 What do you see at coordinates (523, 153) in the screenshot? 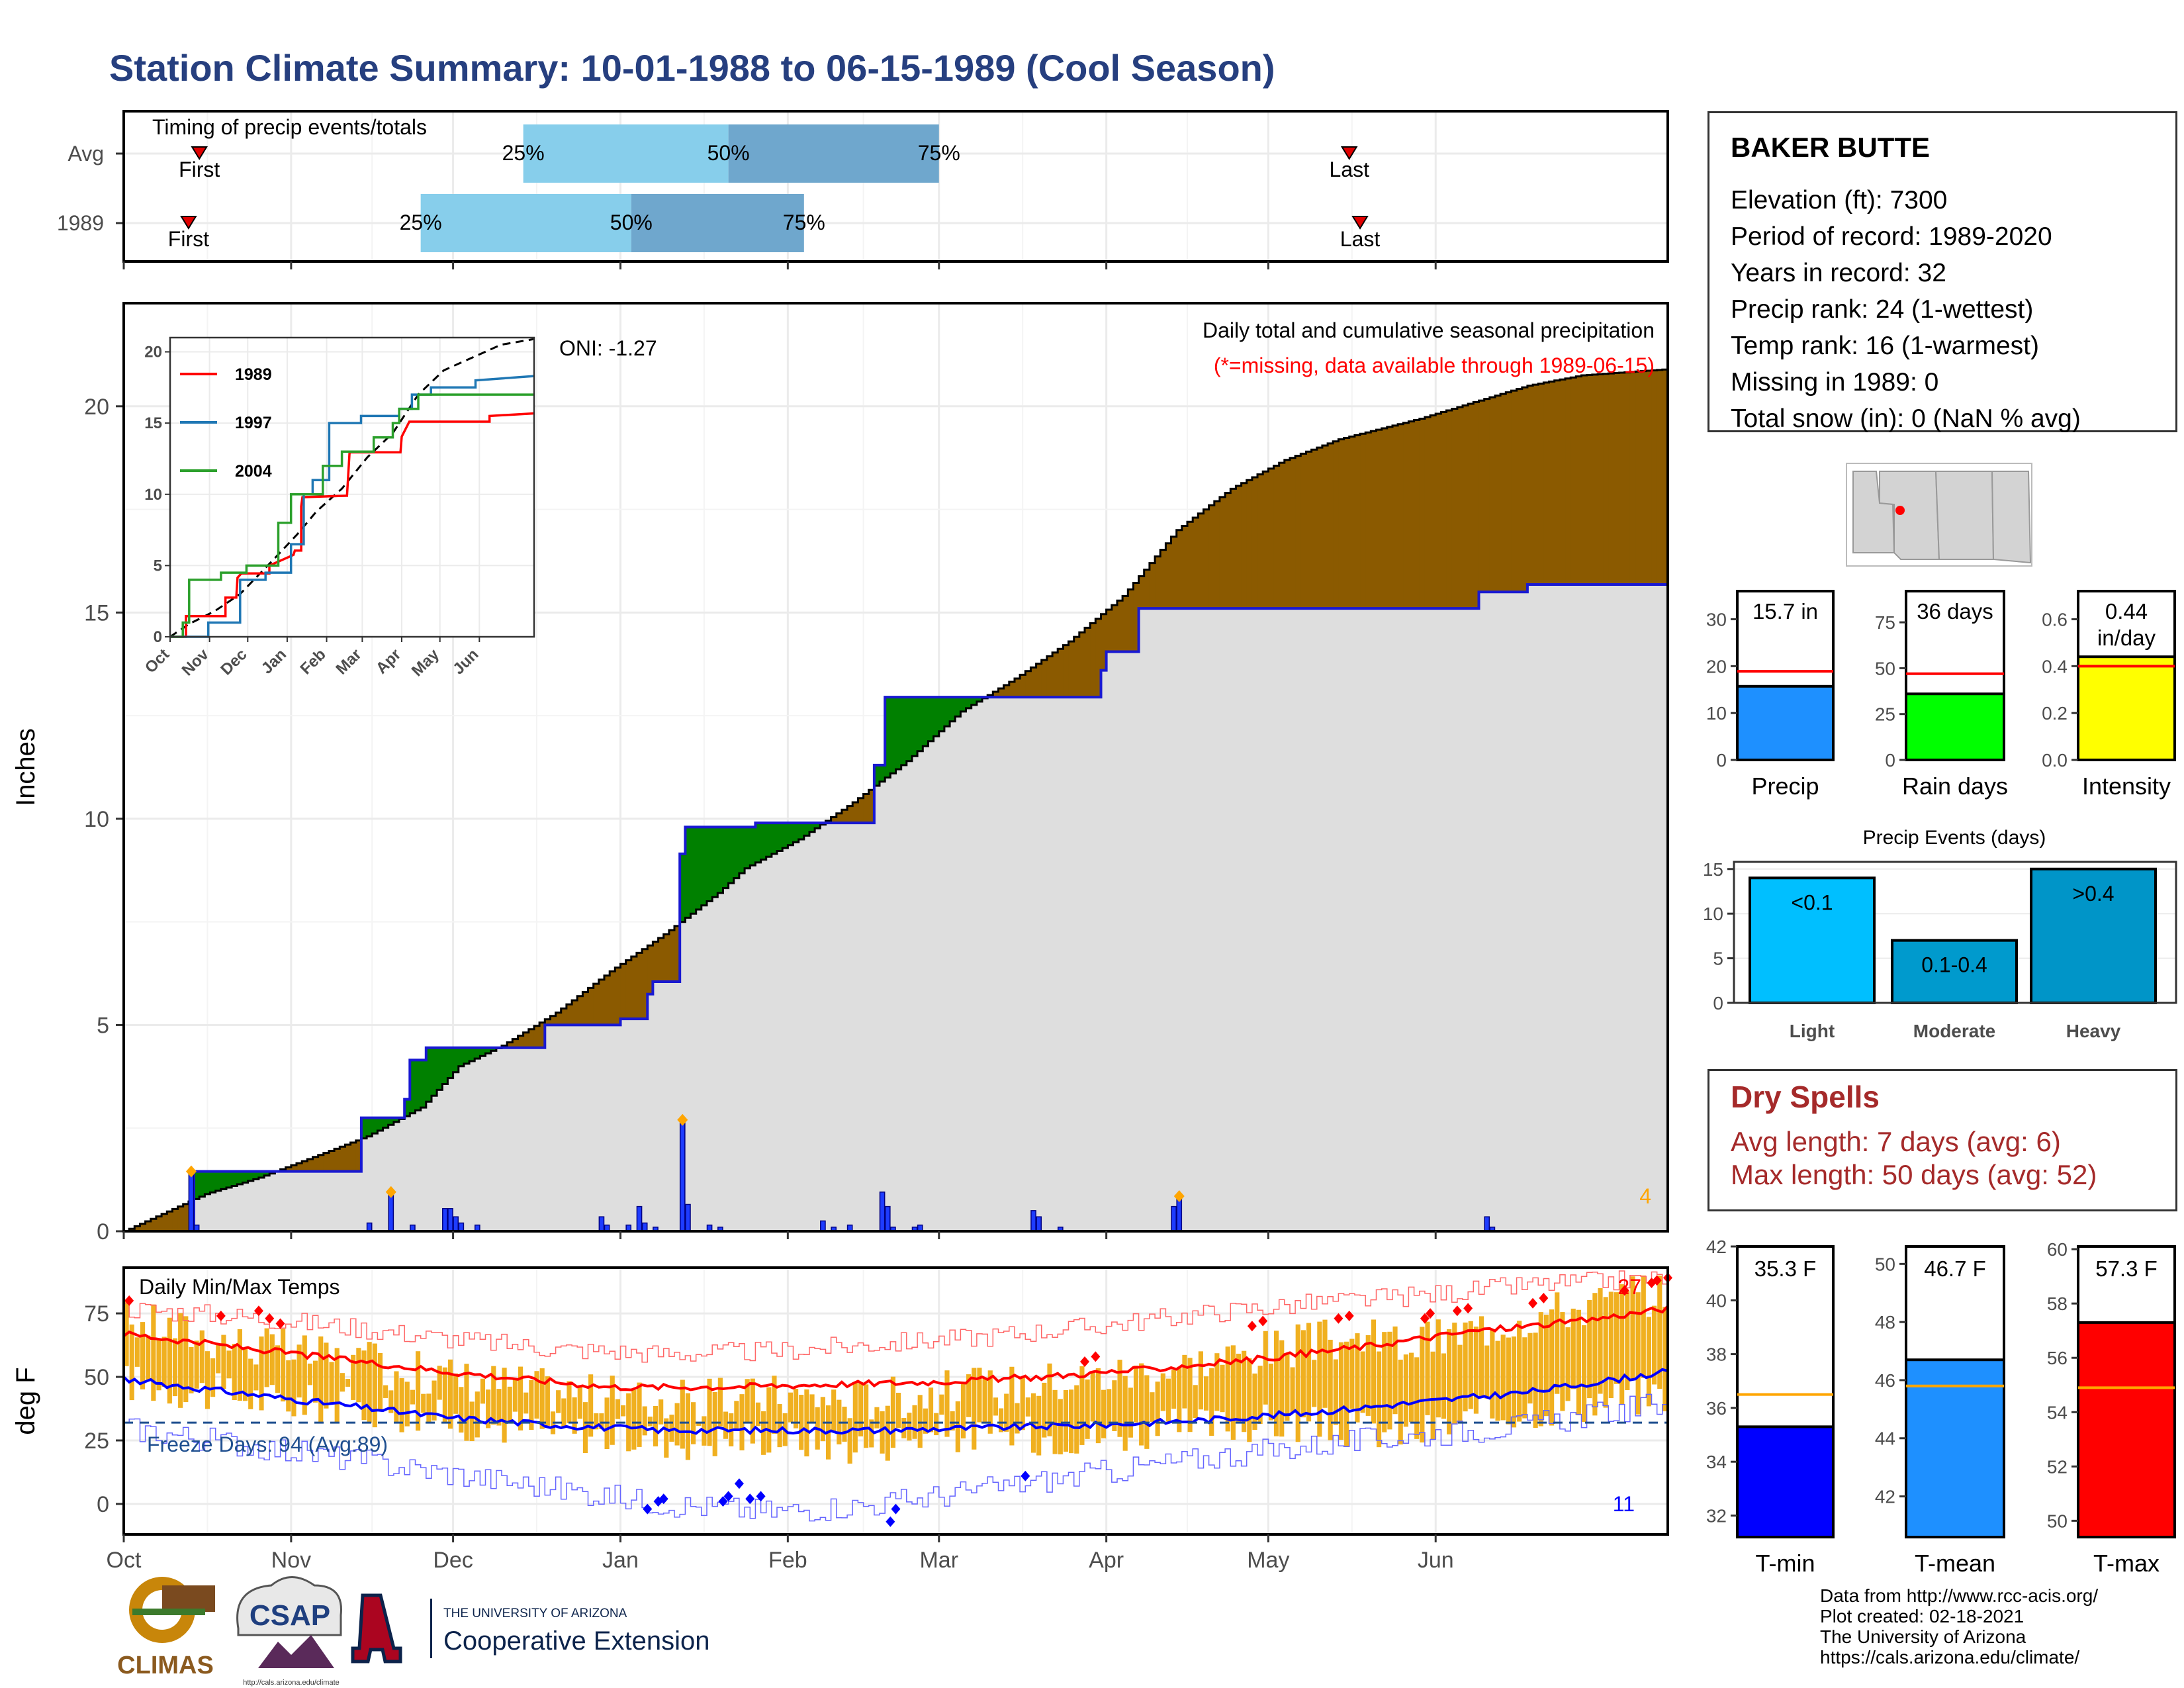
I see `timing-p25-label: 25%` at bounding box center [523, 153].